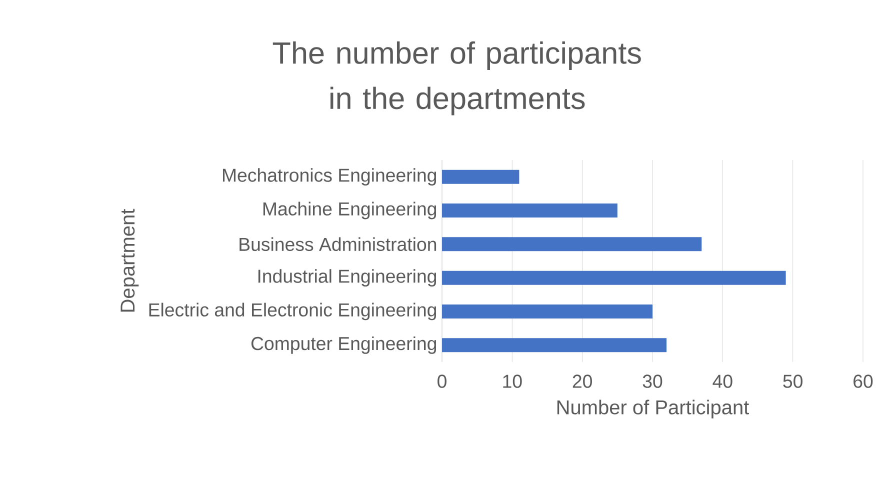 The image size is (893, 477). I want to click on x-axis-title: Number of Participant, so click(653, 409).